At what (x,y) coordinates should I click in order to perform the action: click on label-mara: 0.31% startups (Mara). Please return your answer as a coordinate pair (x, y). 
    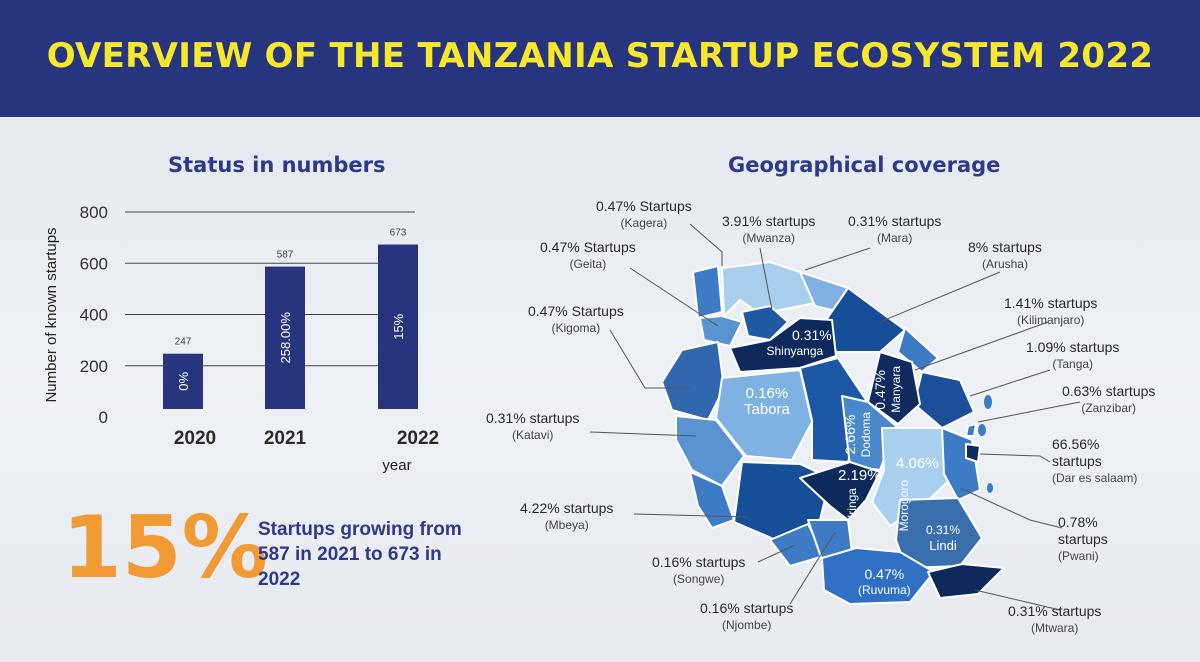
    Looking at the image, I should click on (894, 230).